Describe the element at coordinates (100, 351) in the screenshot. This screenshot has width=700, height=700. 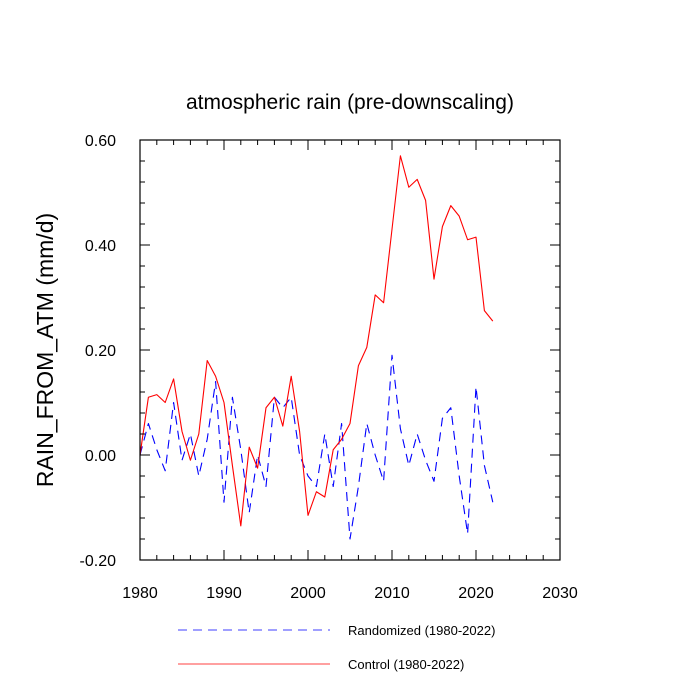
I see `y-tick-label: 0.20` at that location.